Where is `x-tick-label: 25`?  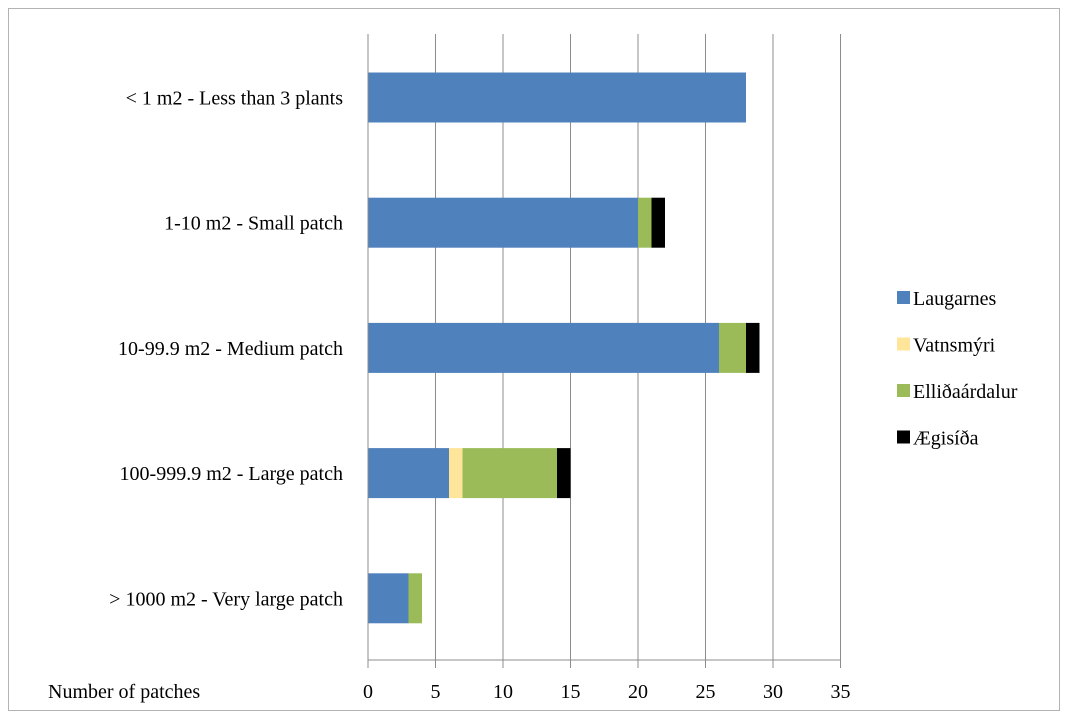 x-tick-label: 25 is located at coordinates (706, 692).